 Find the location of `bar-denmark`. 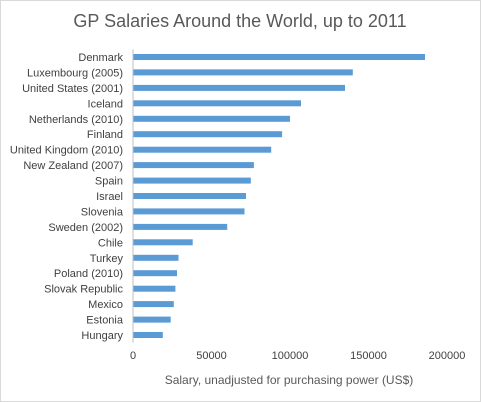

bar-denmark is located at coordinates (279, 57).